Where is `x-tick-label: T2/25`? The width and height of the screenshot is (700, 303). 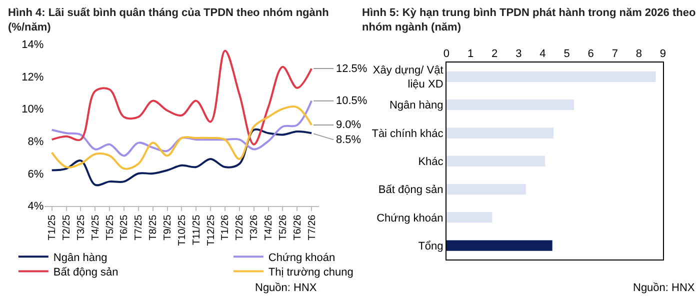
x-tick-label: T2/25 is located at coordinates (67, 227).